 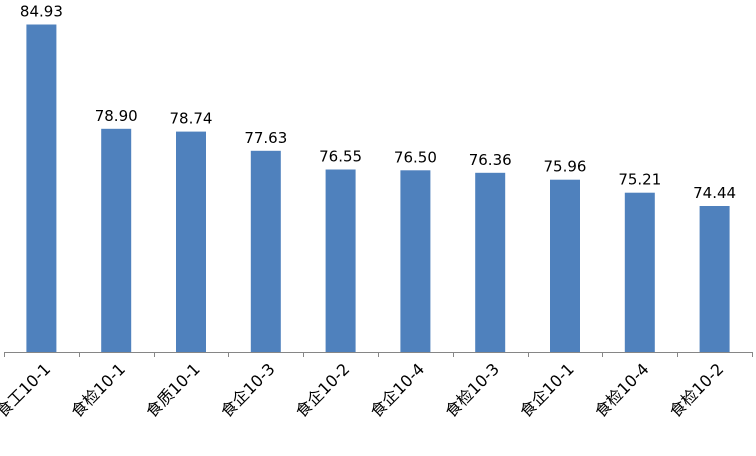 What do you see at coordinates (472, 390) in the screenshot?
I see `x-tick-label: 食检10-3` at bounding box center [472, 390].